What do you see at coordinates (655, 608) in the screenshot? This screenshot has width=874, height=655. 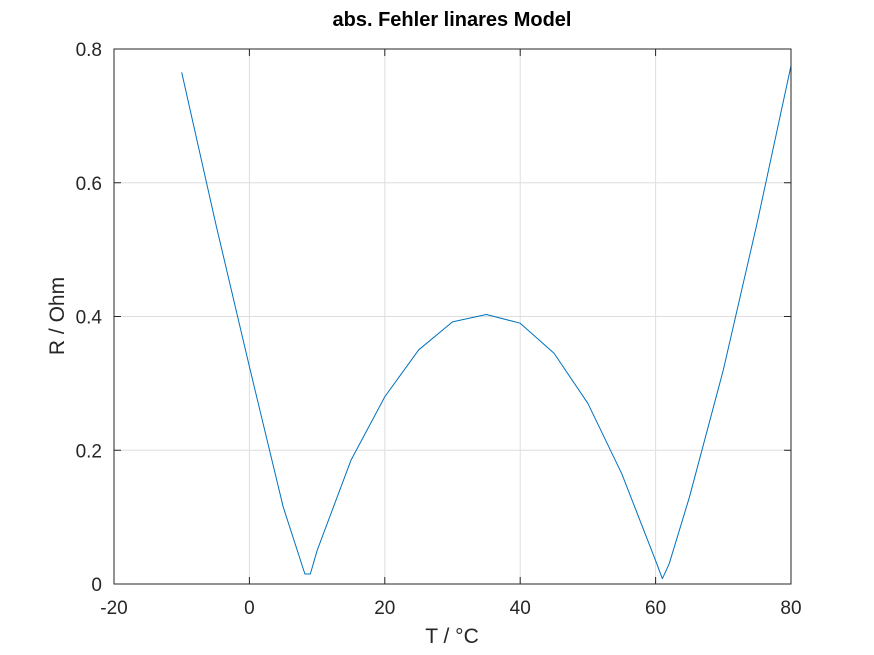 I see `x-tick-label: 60` at bounding box center [655, 608].